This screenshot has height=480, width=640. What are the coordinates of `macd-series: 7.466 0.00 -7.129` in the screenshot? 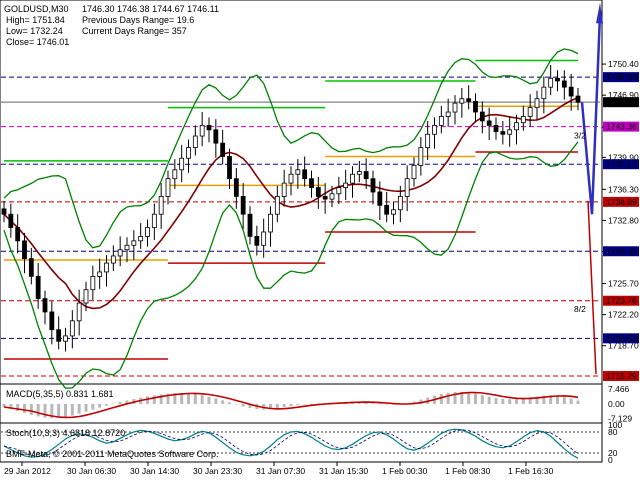 It's located at (317, 403).